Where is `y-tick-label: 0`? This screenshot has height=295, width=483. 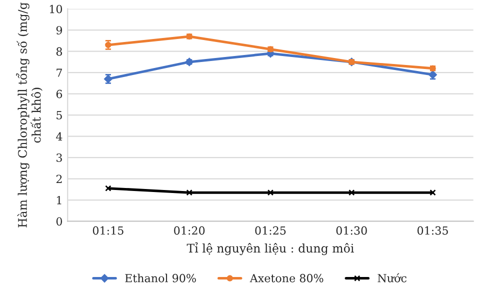 y-tick-label: 0 is located at coordinates (59, 221).